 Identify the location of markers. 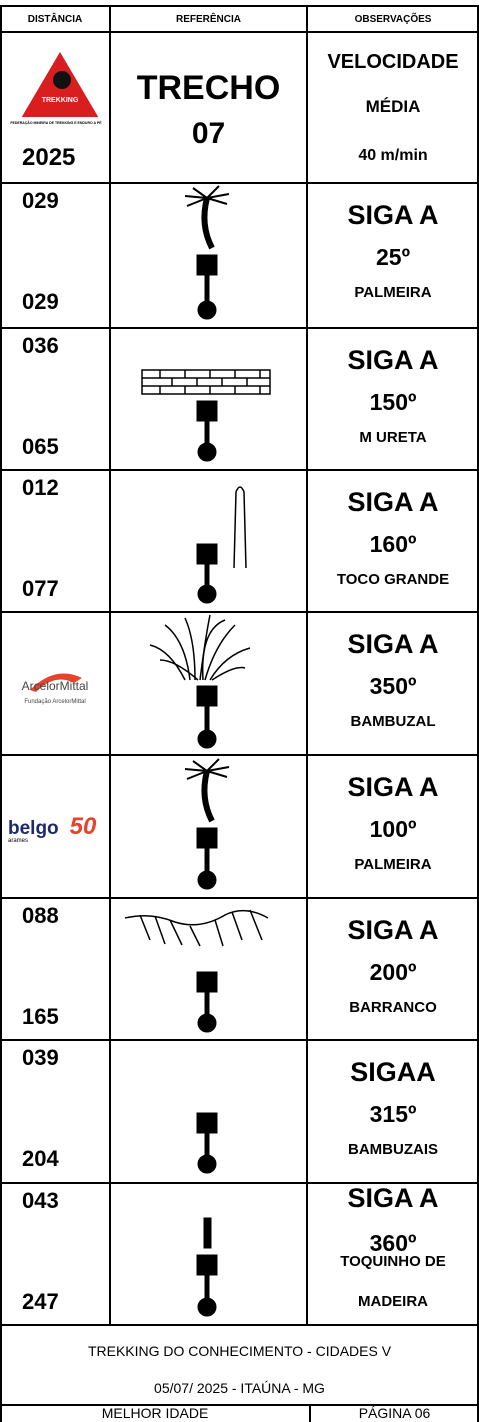
(207, 785).